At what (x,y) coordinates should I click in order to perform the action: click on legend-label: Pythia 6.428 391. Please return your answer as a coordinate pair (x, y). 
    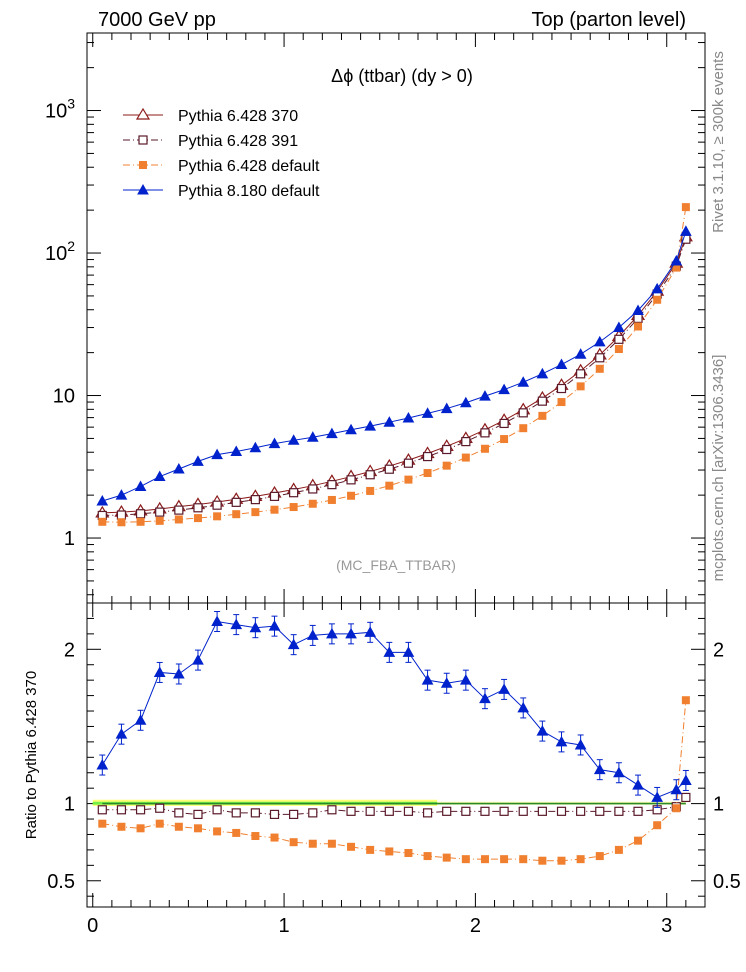
    Looking at the image, I should click on (238, 141).